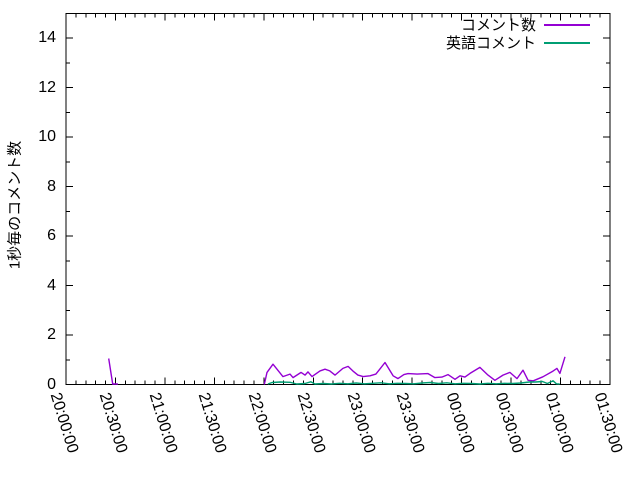 The height and width of the screenshot is (480, 640). Describe the element at coordinates (490, 43) in the screenshot. I see `legend-label: 英語コメント` at that location.